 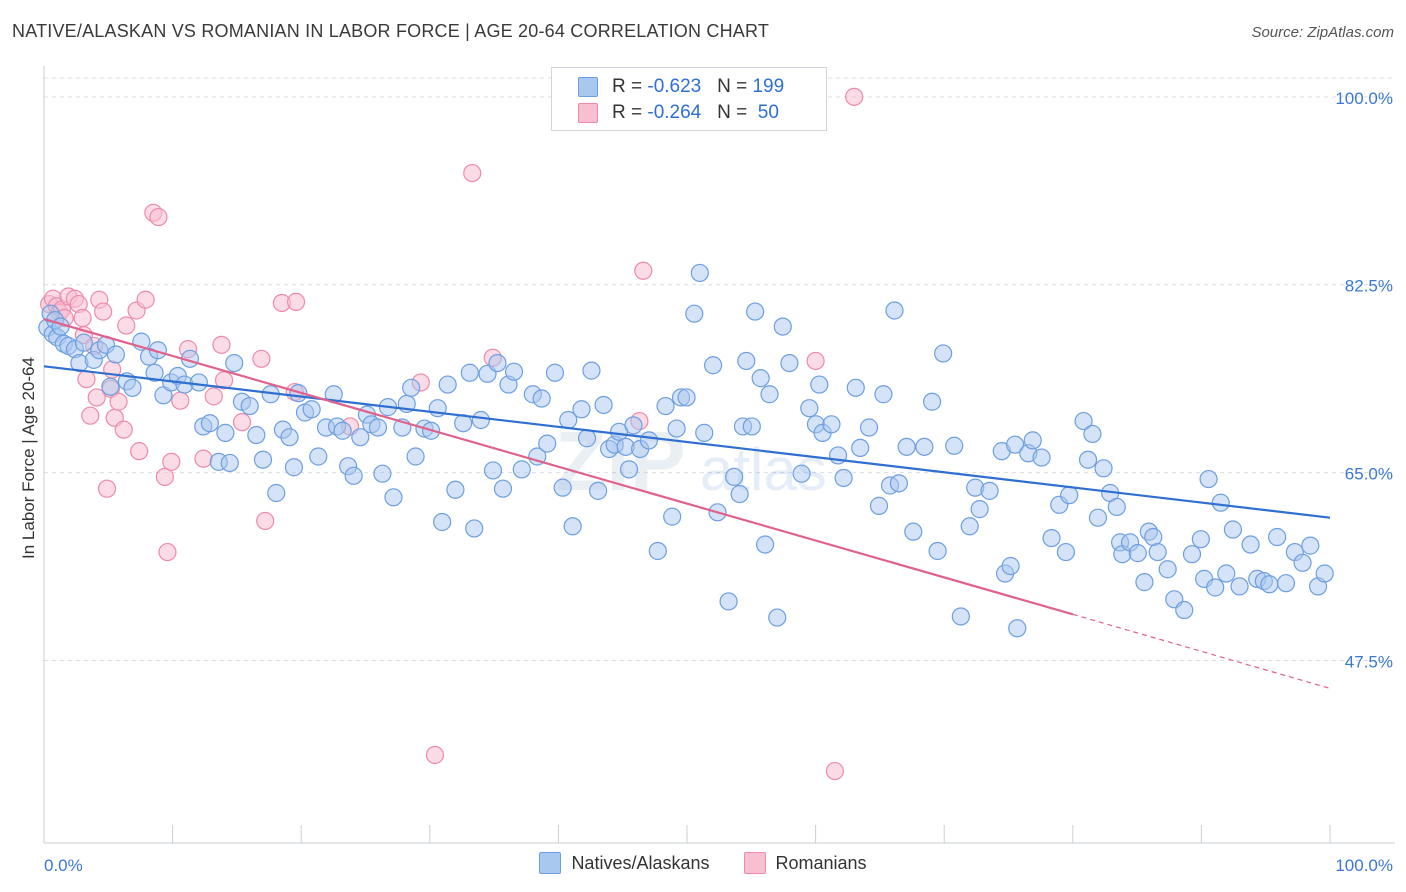 I want to click on legend-row-romanians: R = -0.264 N = 50, so click(x=678, y=113).